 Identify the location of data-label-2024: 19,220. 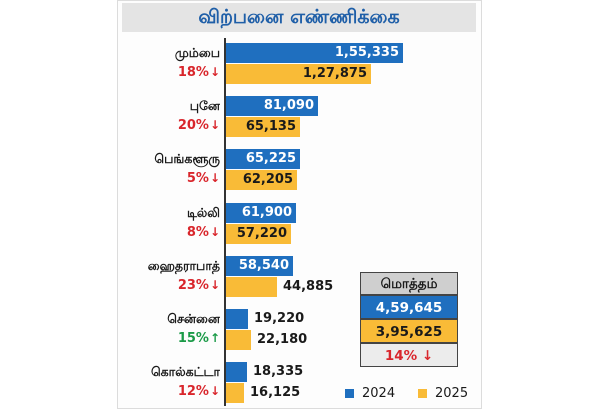
(279, 318).